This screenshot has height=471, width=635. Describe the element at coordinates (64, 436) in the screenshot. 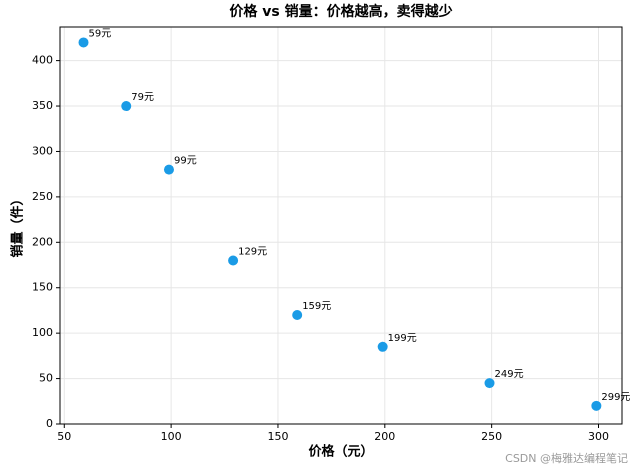

I see `x-tick-label: 50` at that location.